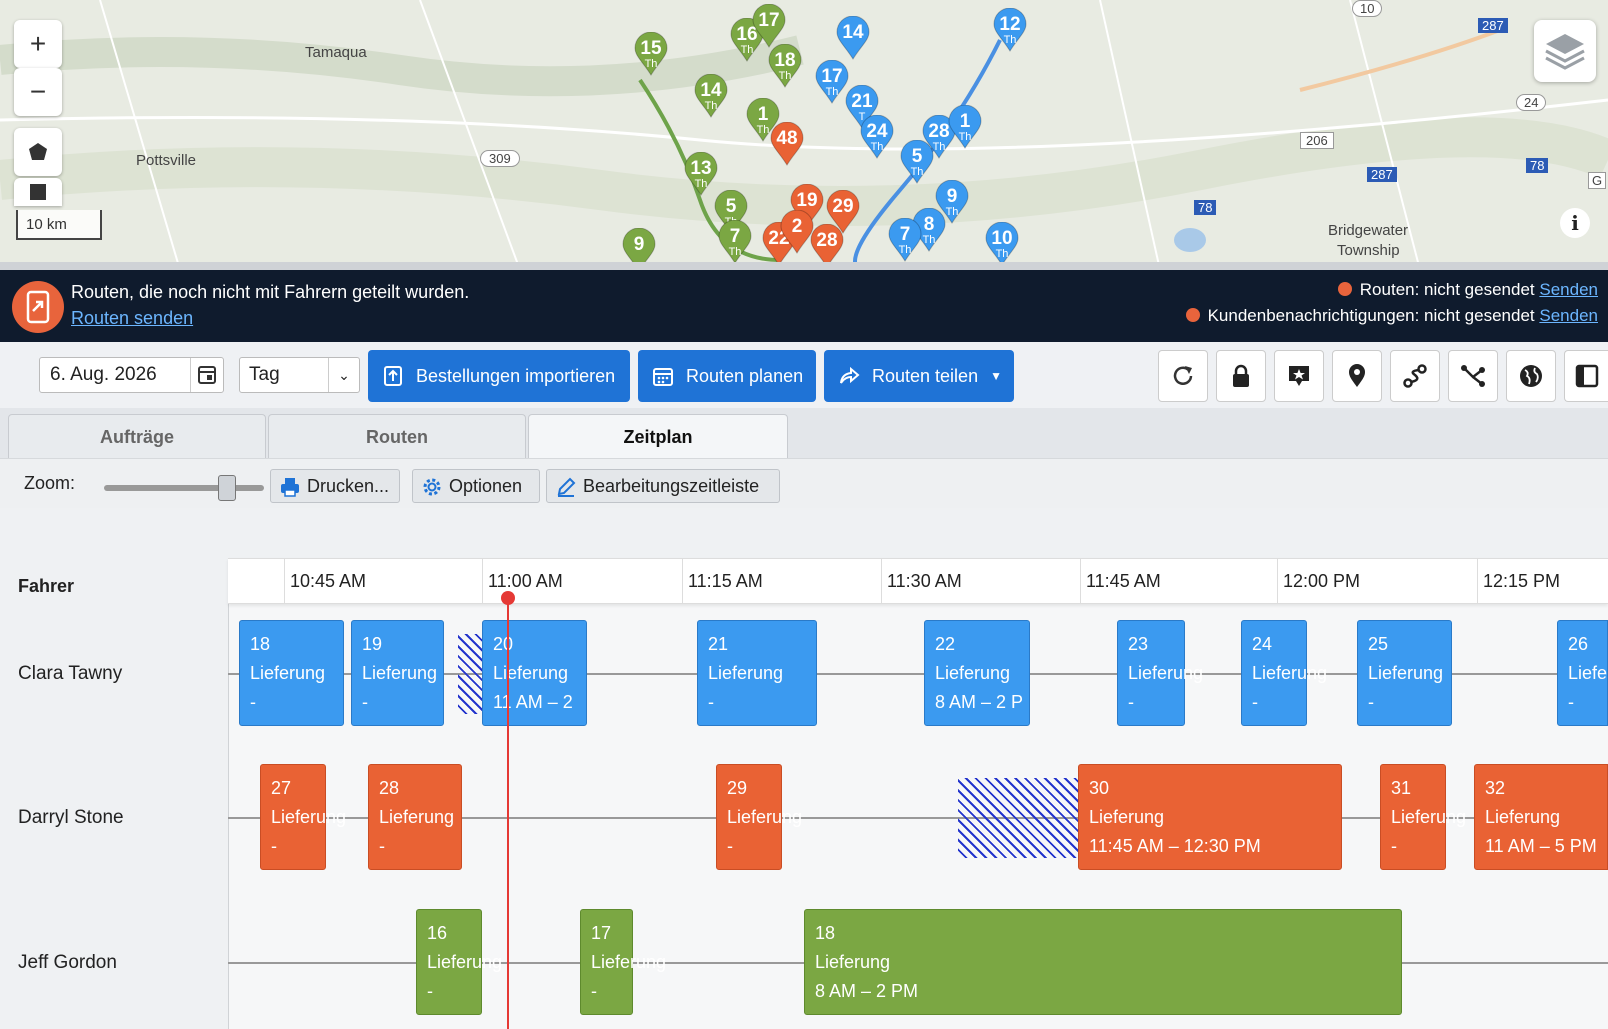  Describe the element at coordinates (919, 376) in the screenshot. I see `share-routes-button: Routen teilen ▼` at that location.